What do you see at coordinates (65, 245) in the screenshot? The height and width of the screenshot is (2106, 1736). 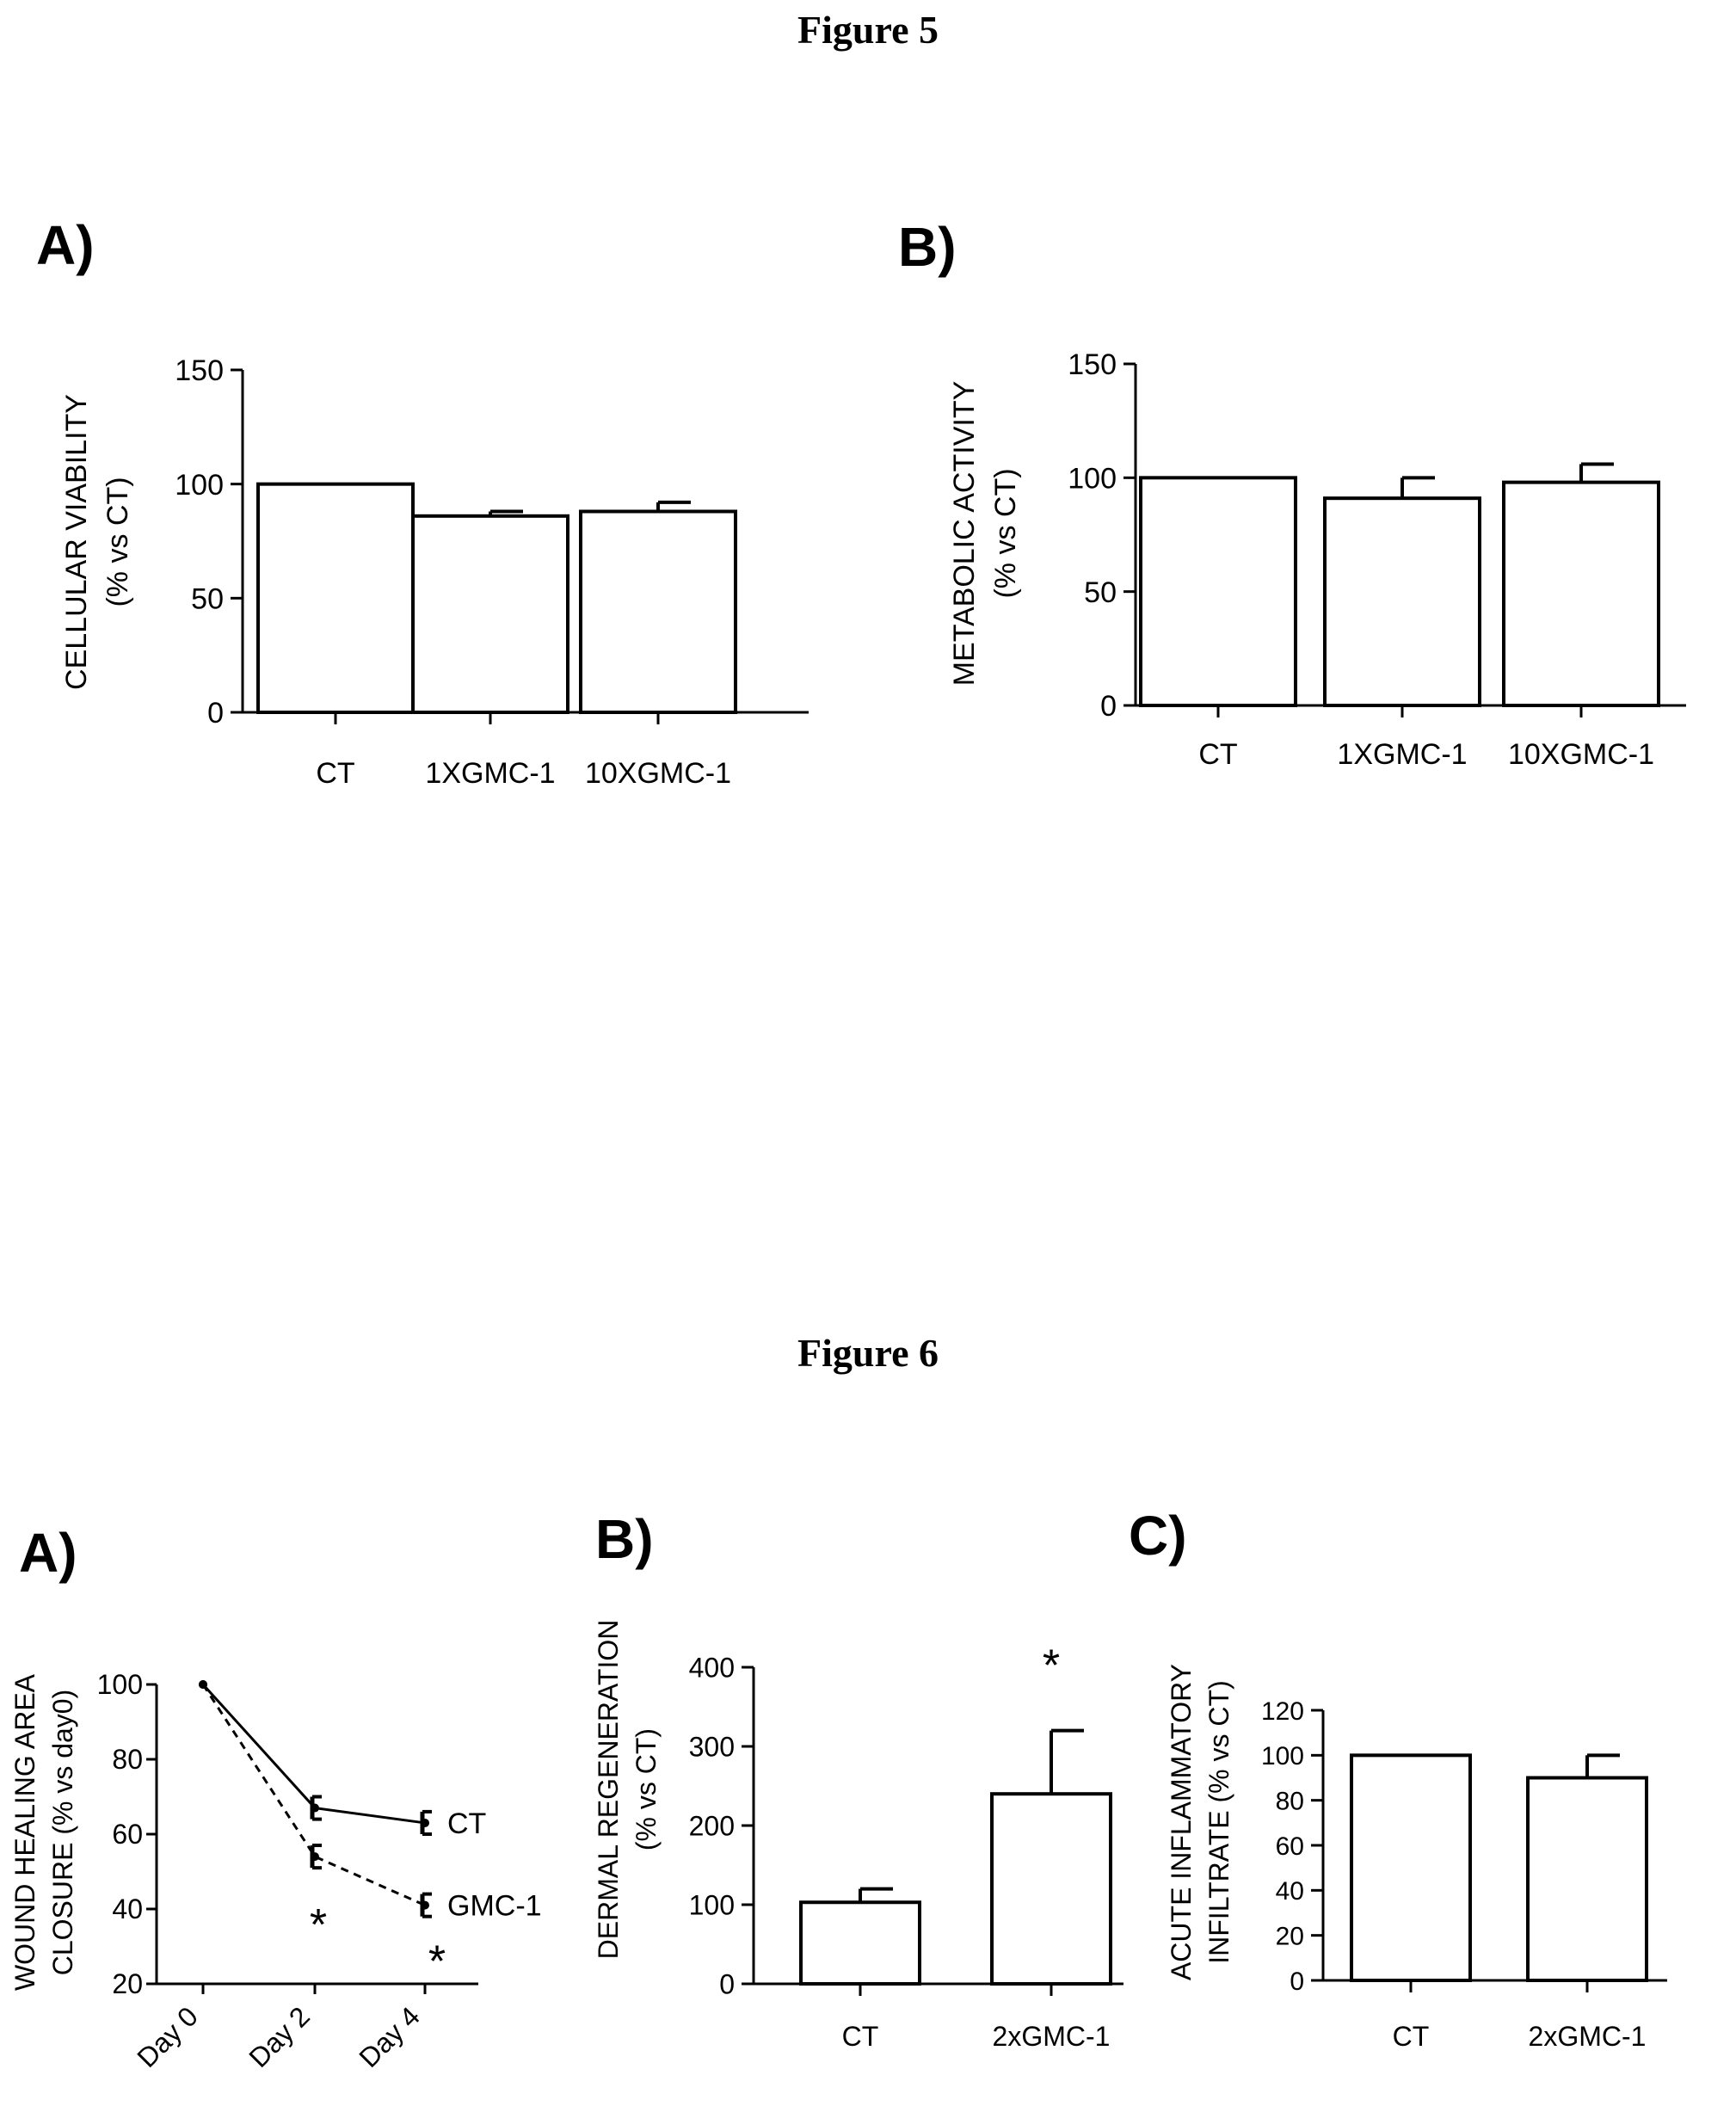 I see `figure-5-panel-a-label: A)` at bounding box center [65, 245].